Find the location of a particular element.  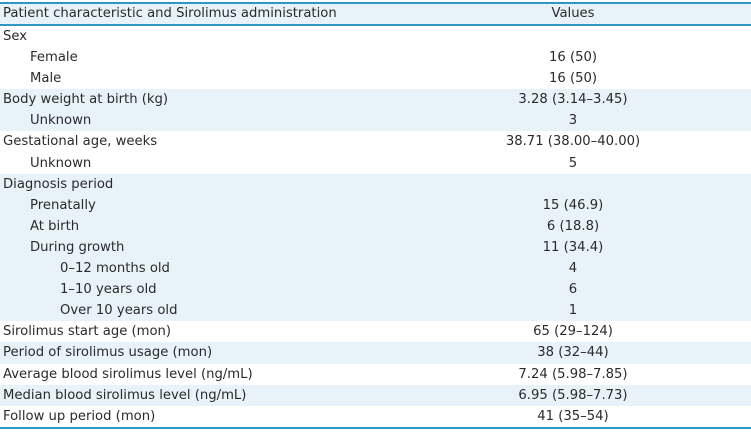

row-value: 3 is located at coordinates (573, 121).